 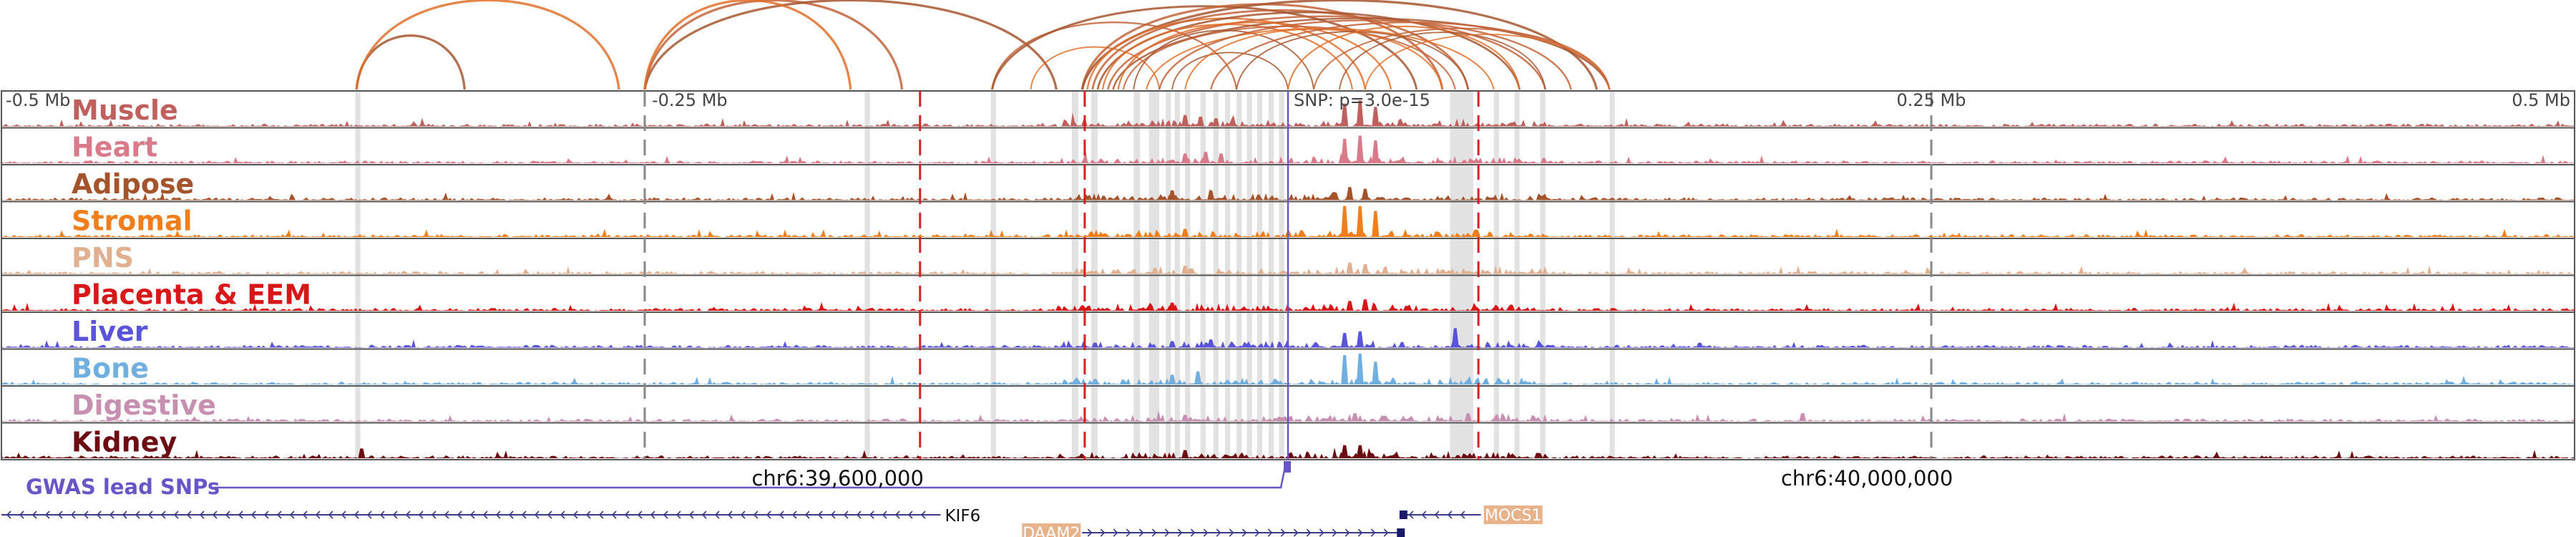 I want to click on gene-2: MOCS1, so click(x=1471, y=515).